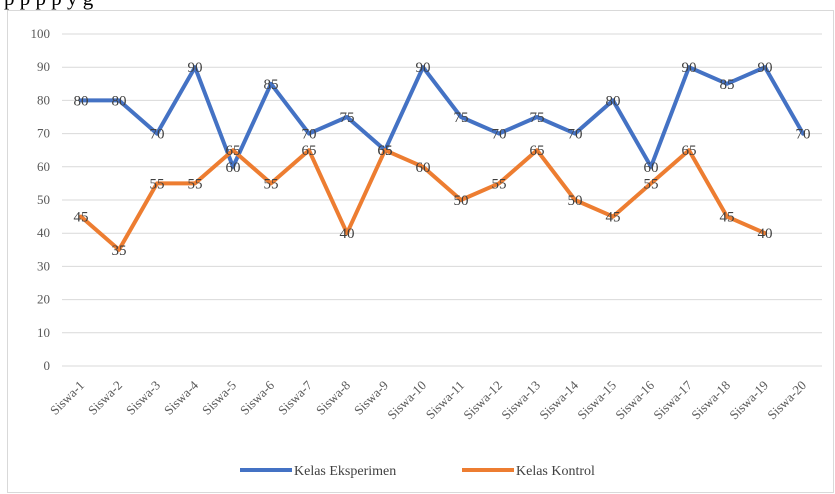  Describe the element at coordinates (47, 365) in the screenshot. I see `y-tick-label: 0` at that location.